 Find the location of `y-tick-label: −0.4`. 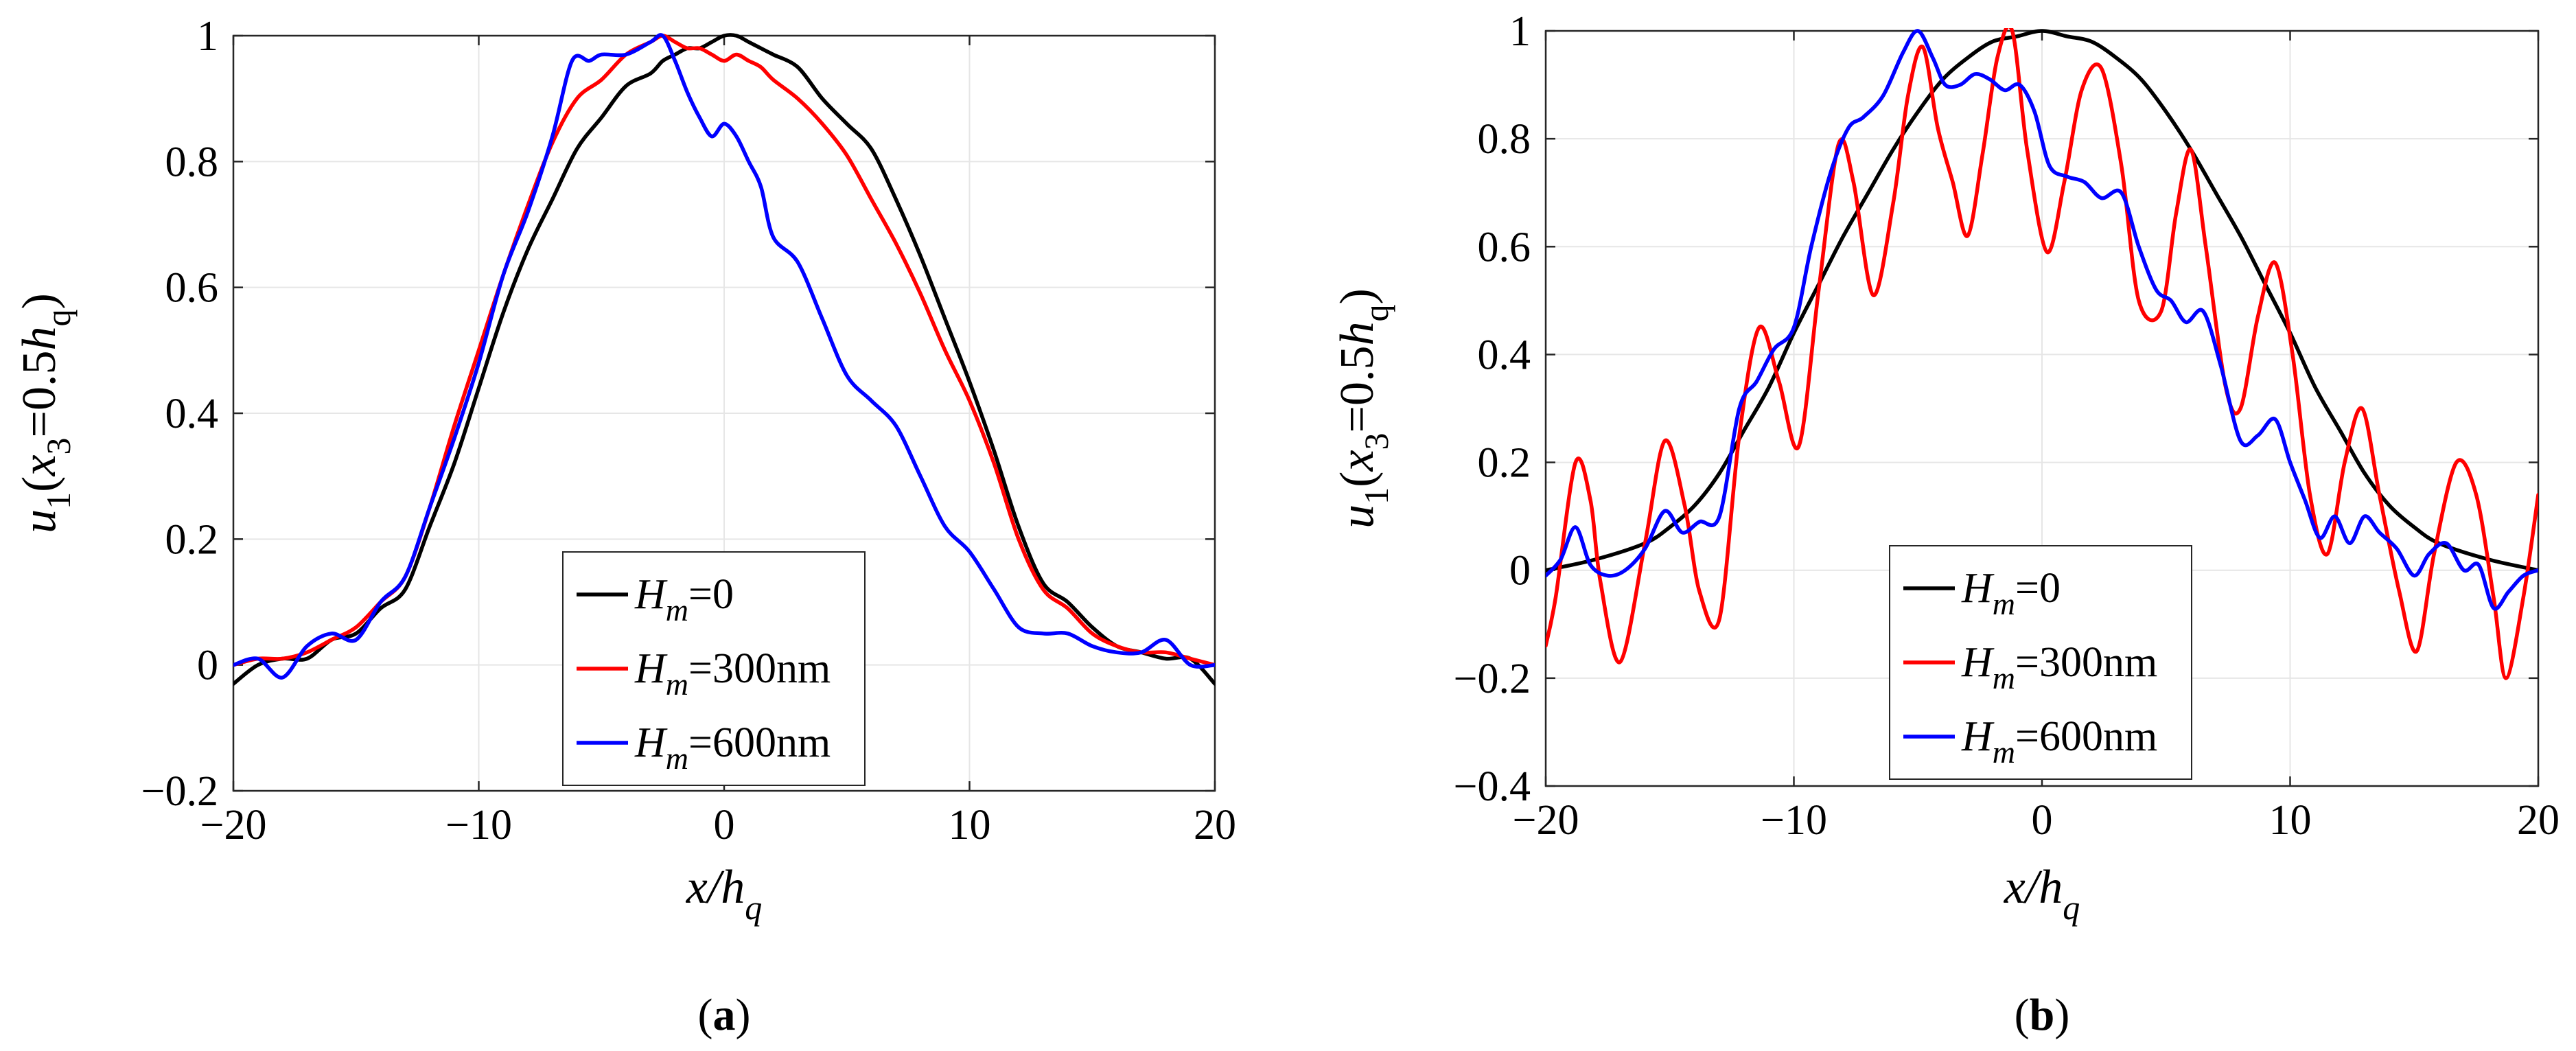

y-tick-label: −0.4 is located at coordinates (1492, 786).